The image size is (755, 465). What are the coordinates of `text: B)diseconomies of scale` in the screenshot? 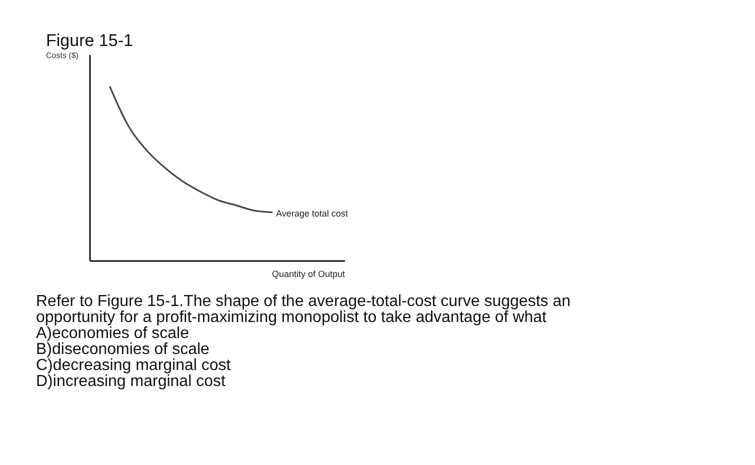 It's located at (123, 349).